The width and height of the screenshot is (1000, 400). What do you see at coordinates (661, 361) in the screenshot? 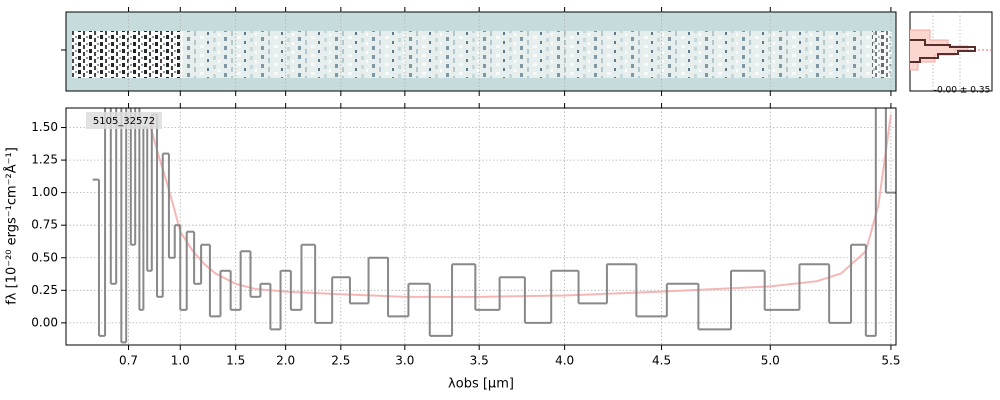
I see `x-tick-label: 4.5` at bounding box center [661, 361].